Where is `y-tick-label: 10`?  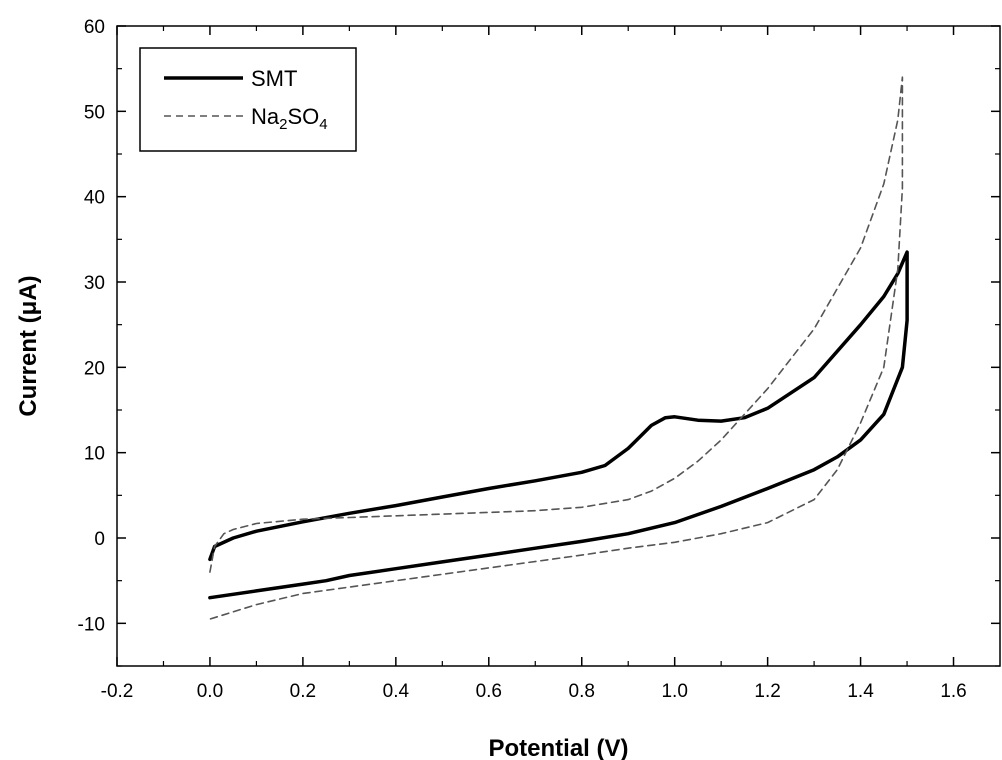
y-tick-label: 10 is located at coordinates (94, 454).